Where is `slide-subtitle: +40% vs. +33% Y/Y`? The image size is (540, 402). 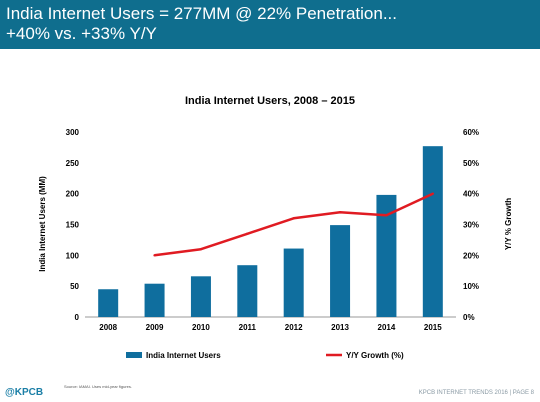 slide-subtitle: +40% vs. +33% Y/Y is located at coordinates (81, 33).